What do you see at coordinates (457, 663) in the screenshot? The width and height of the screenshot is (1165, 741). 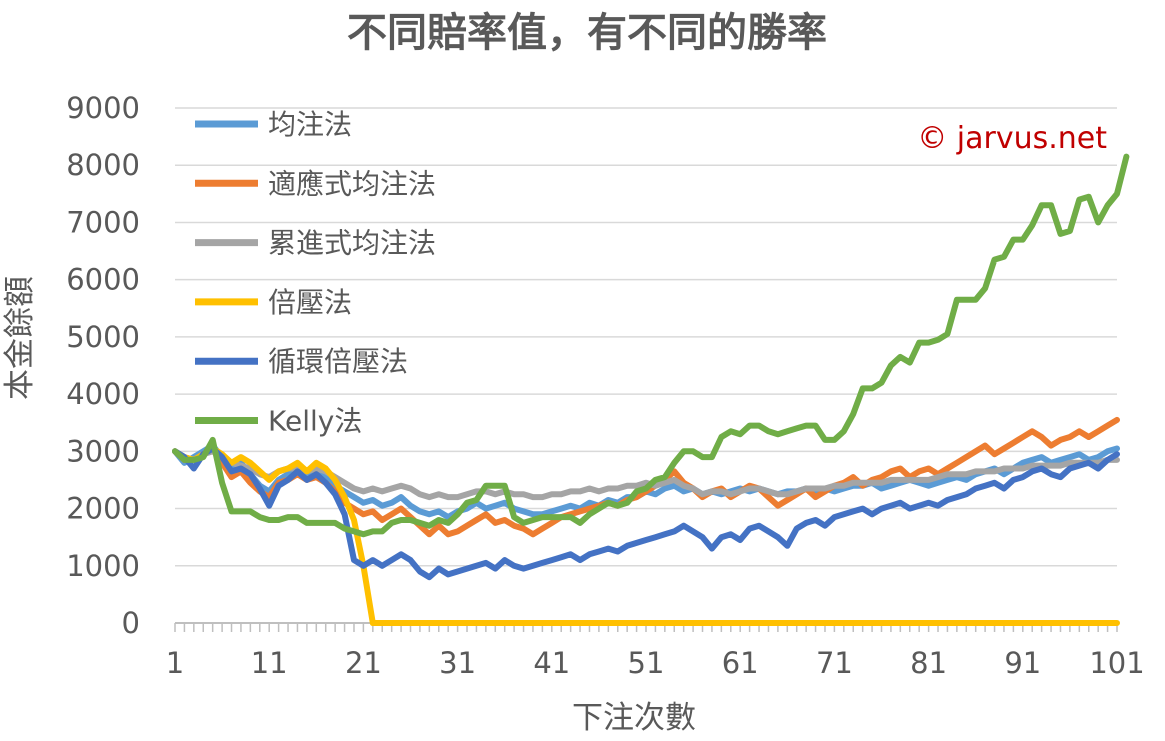 I see `x-tick-label: 31` at bounding box center [457, 663].